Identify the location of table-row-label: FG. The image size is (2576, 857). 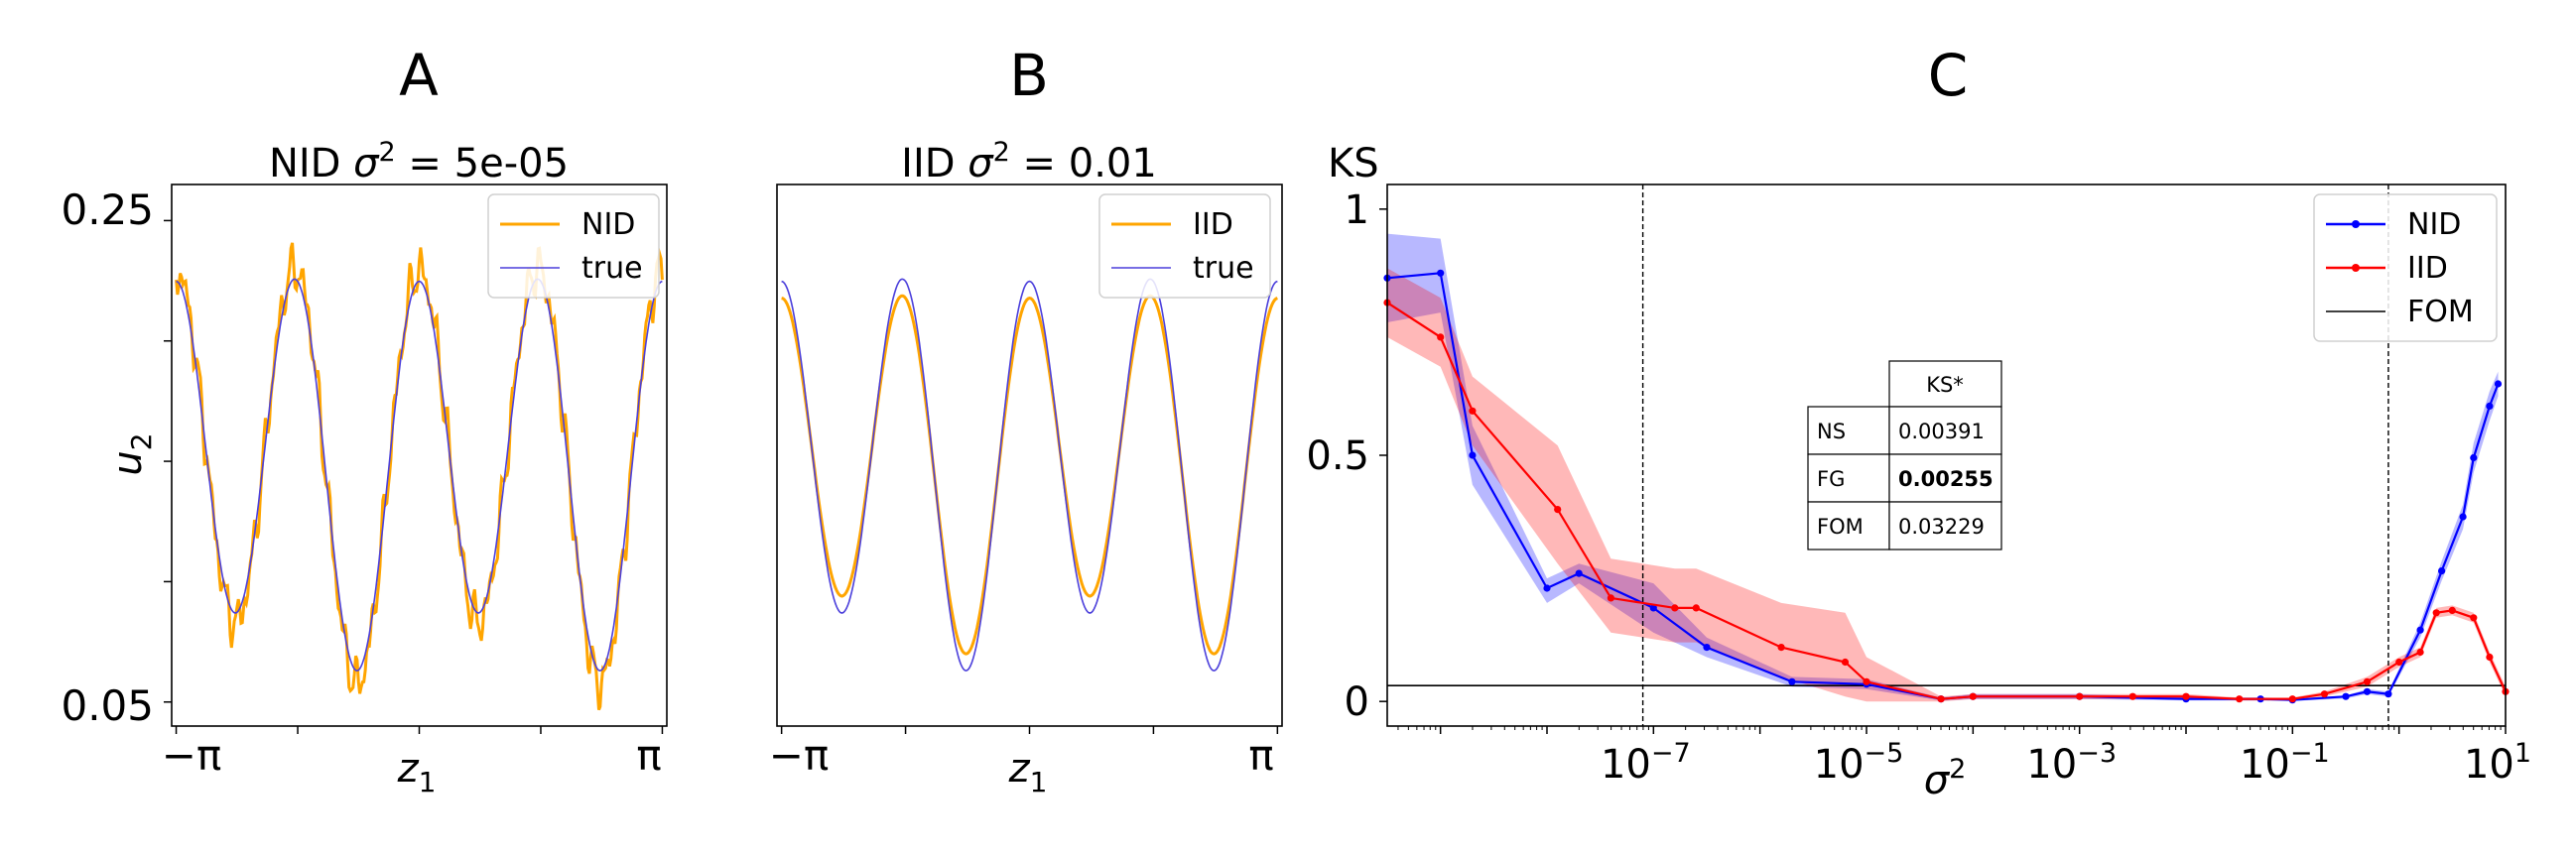
(1831, 479).